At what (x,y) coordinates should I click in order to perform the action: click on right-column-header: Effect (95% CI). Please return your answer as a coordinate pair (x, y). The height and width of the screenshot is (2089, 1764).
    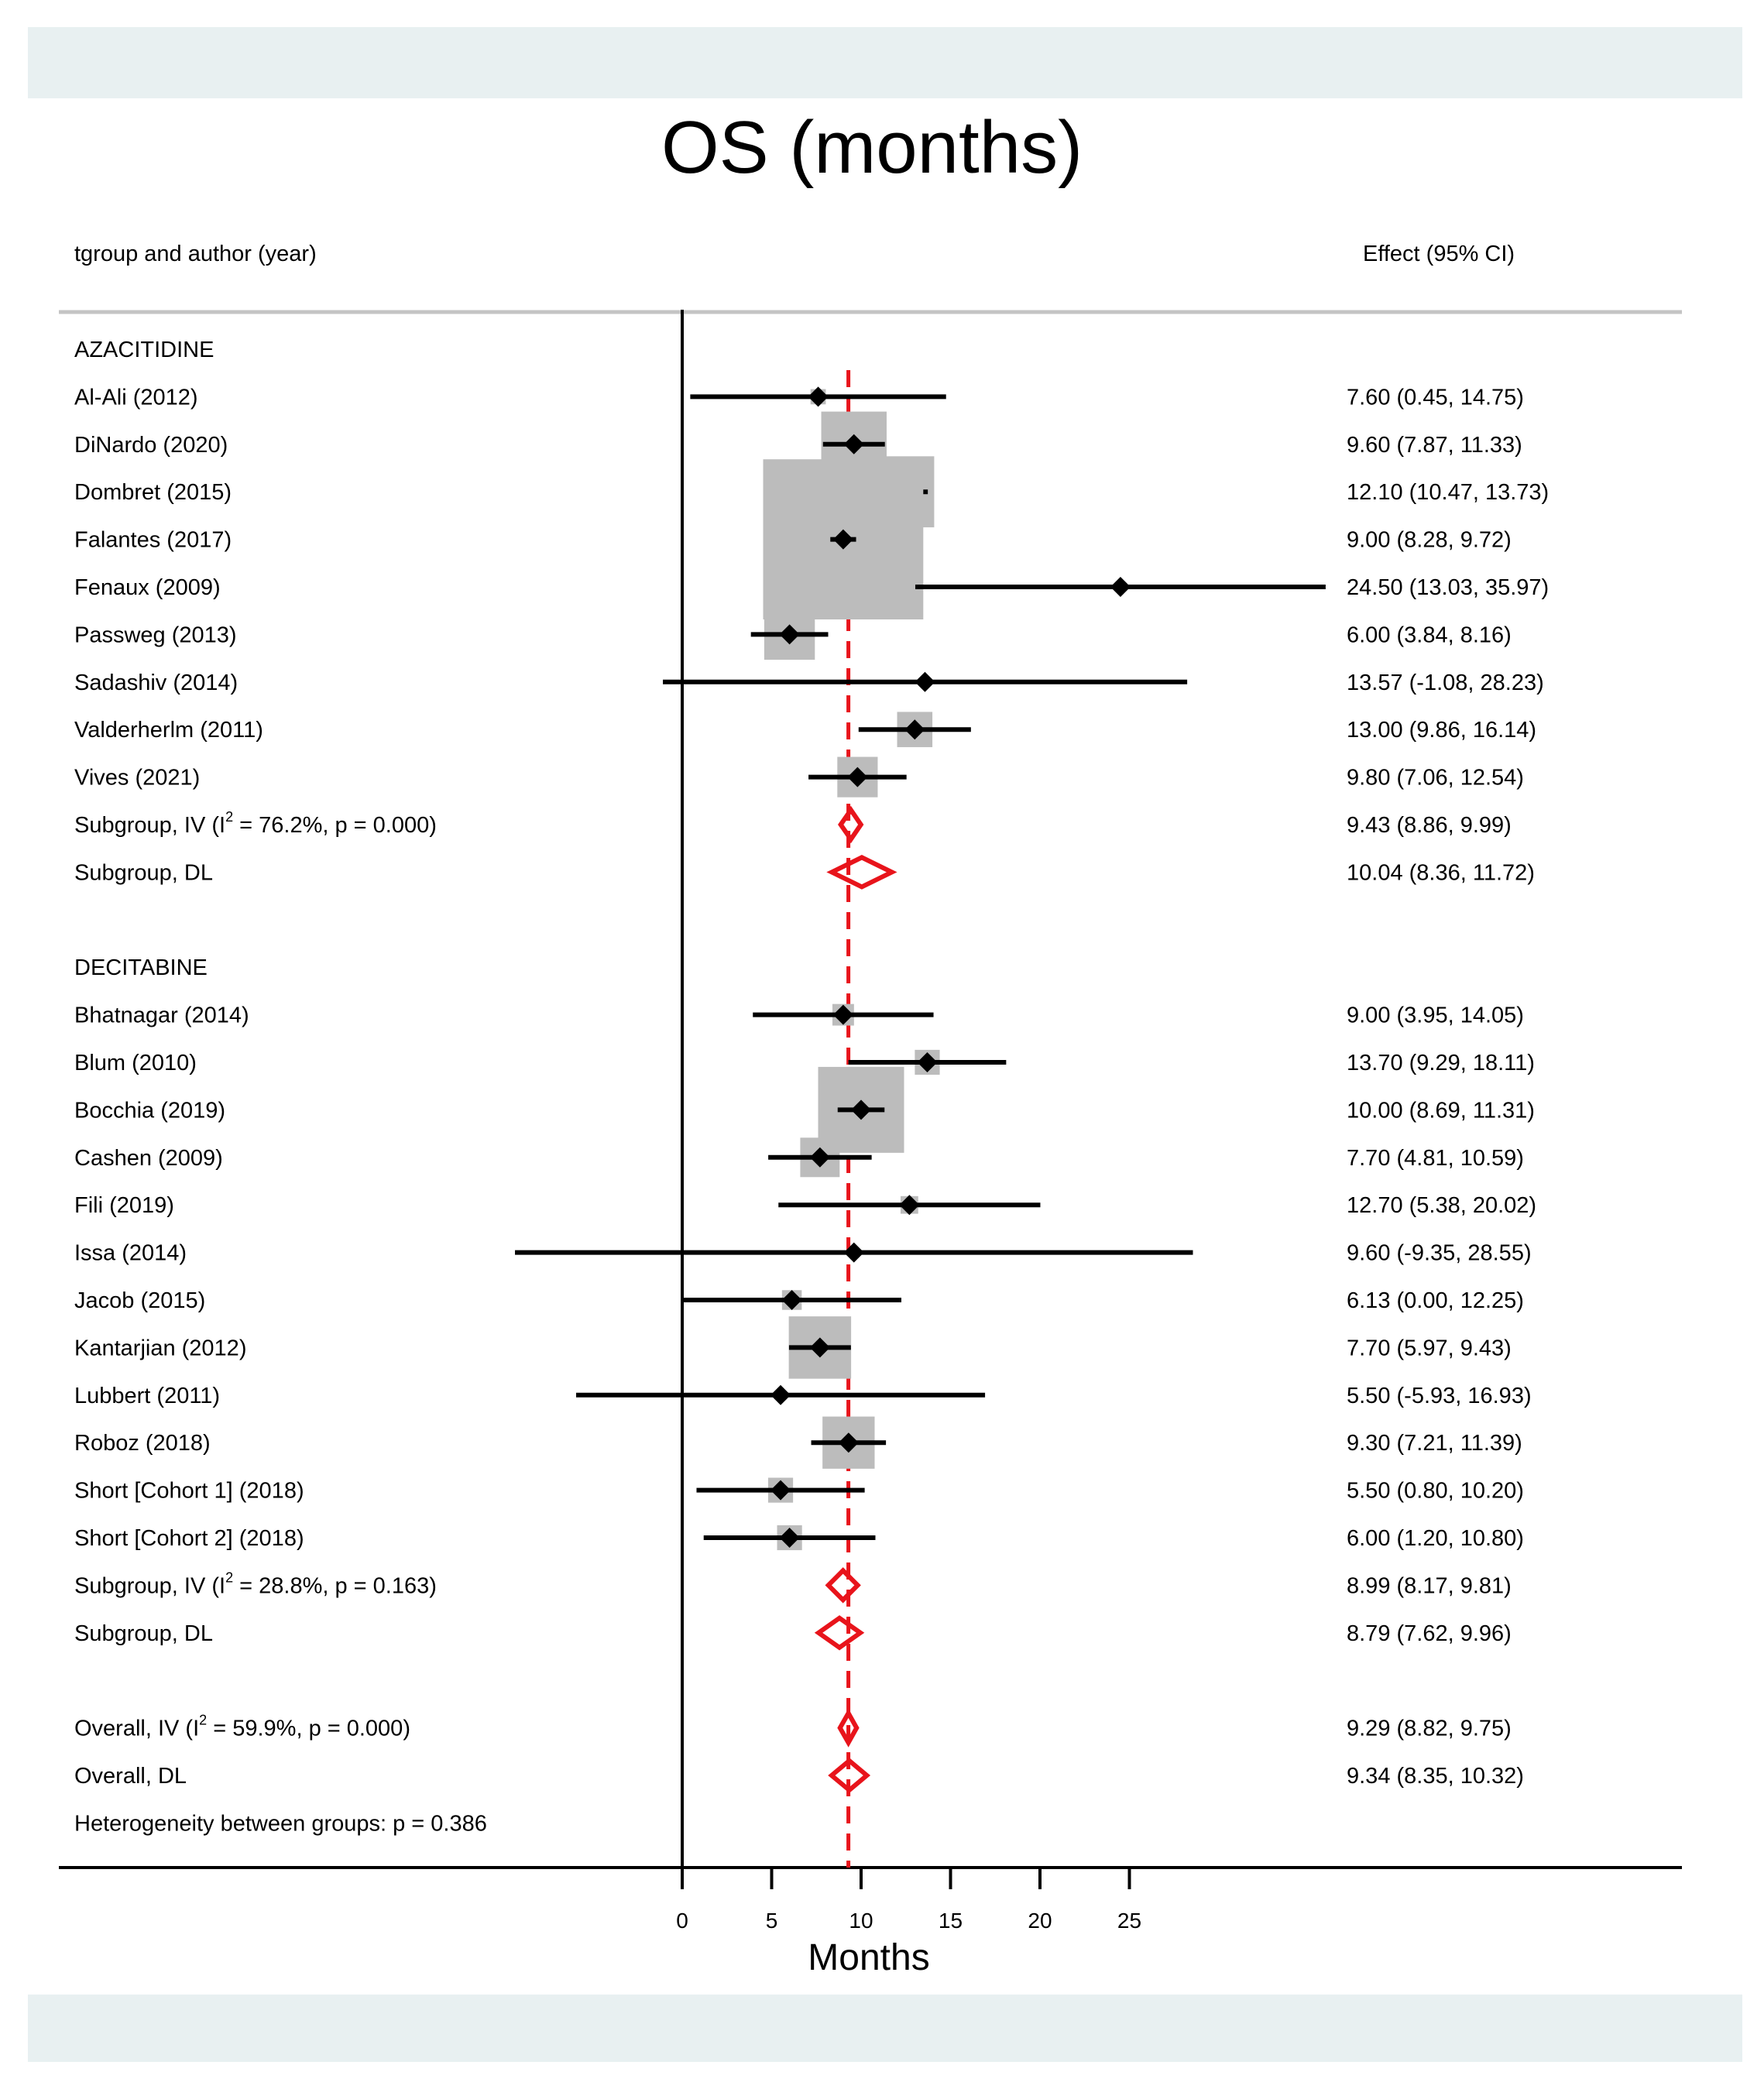
    Looking at the image, I should click on (1439, 254).